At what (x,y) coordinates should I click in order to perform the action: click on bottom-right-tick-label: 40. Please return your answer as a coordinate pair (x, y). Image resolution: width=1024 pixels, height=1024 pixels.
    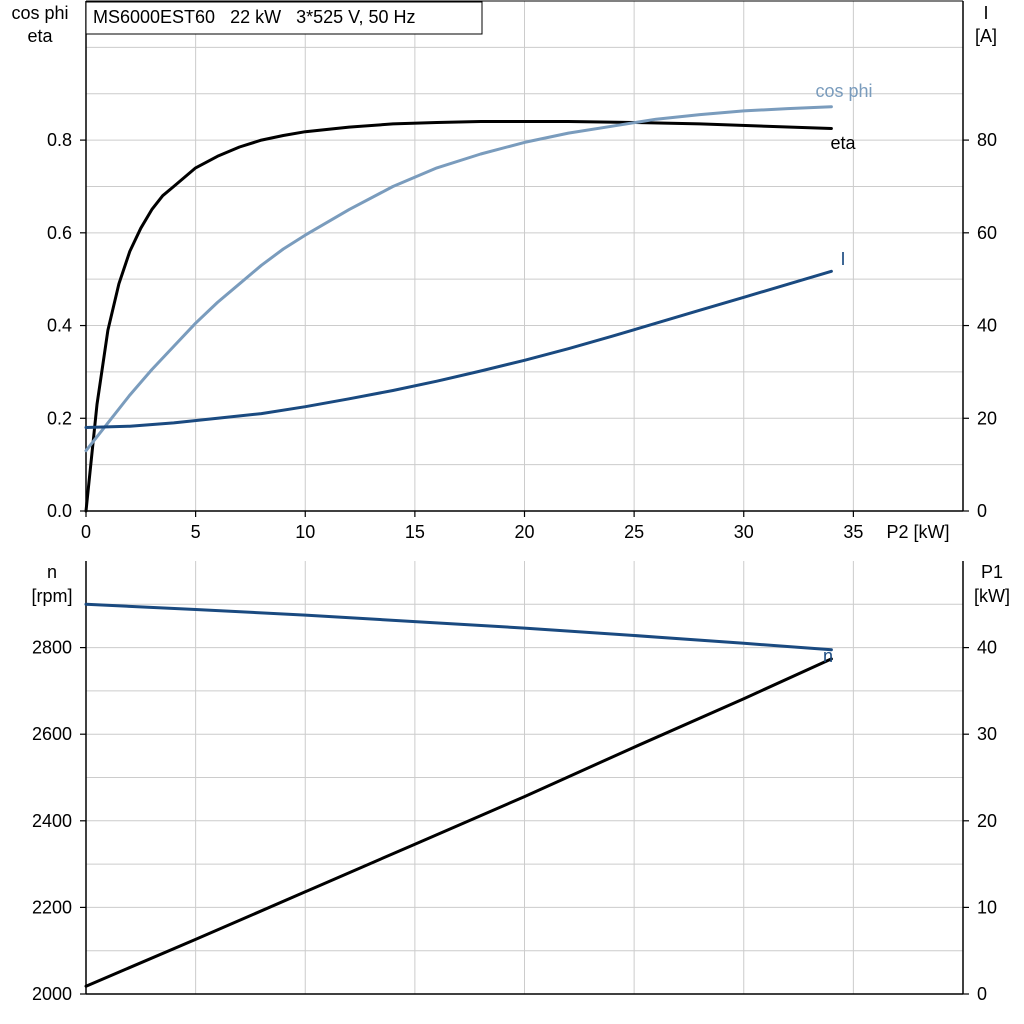
    Looking at the image, I should click on (987, 648).